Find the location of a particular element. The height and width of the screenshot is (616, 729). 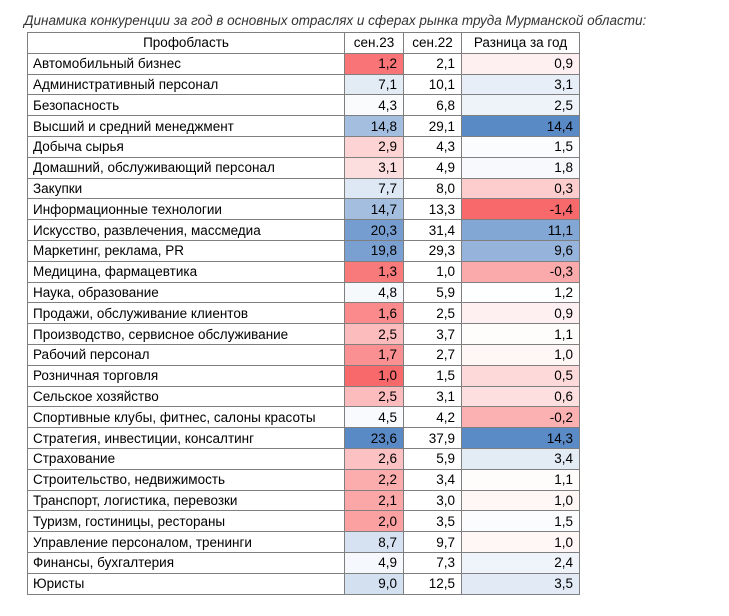

table-row: Добыча сырья 2,9 4,3 1,5 is located at coordinates (303, 146).